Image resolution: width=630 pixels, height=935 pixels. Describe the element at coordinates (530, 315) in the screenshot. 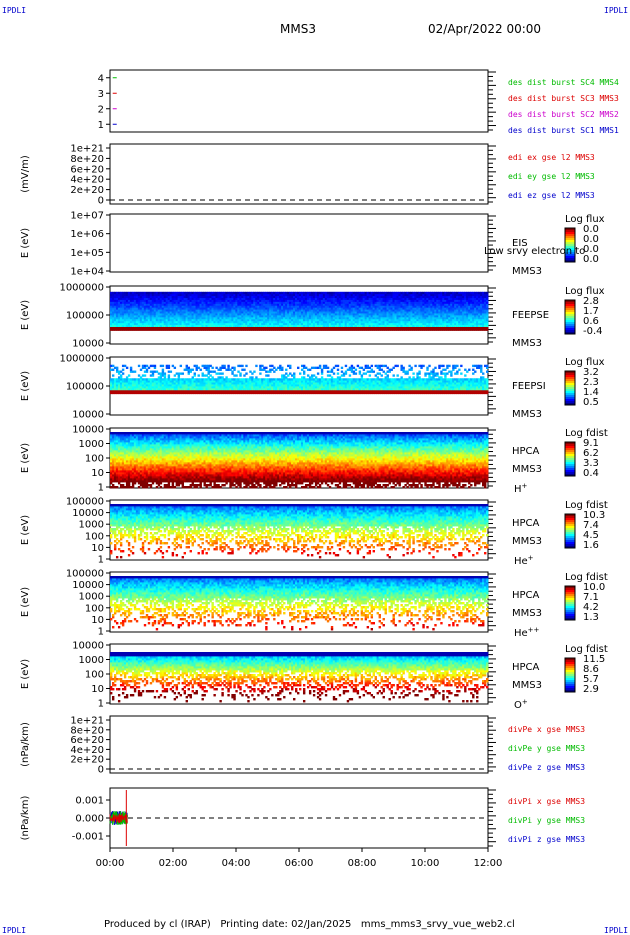

I see `instrument-label: FEEPSE` at that location.